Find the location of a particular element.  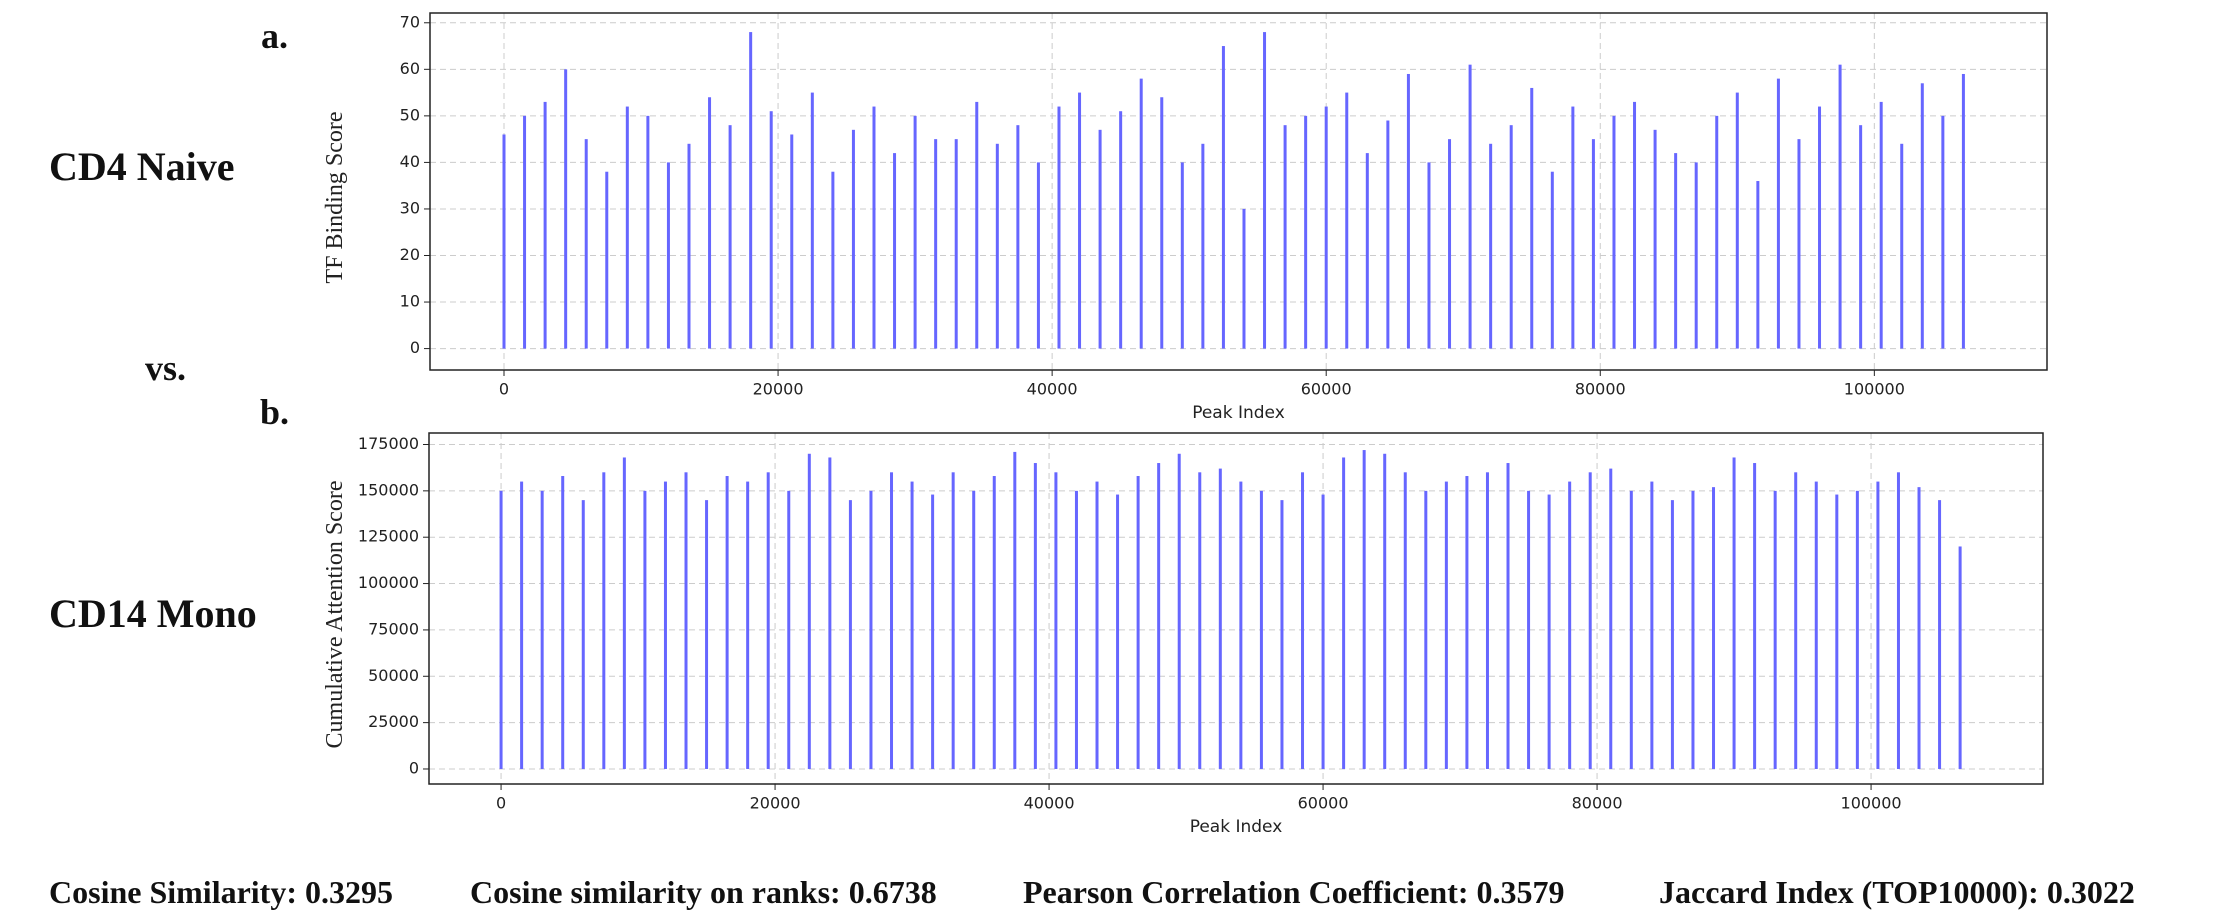

row-label: CD4 Naive is located at coordinates (142, 166).